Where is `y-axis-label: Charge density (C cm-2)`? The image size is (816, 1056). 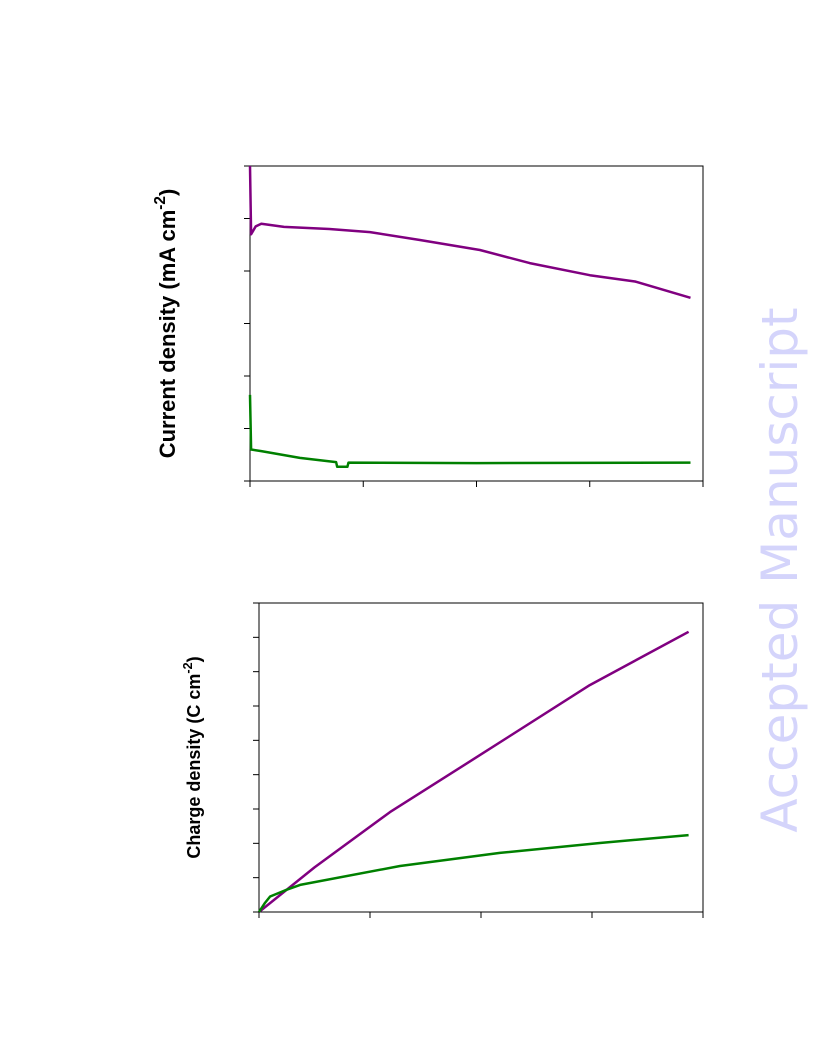
y-axis-label: Charge density (C cm-2) is located at coordinates (192, 757).